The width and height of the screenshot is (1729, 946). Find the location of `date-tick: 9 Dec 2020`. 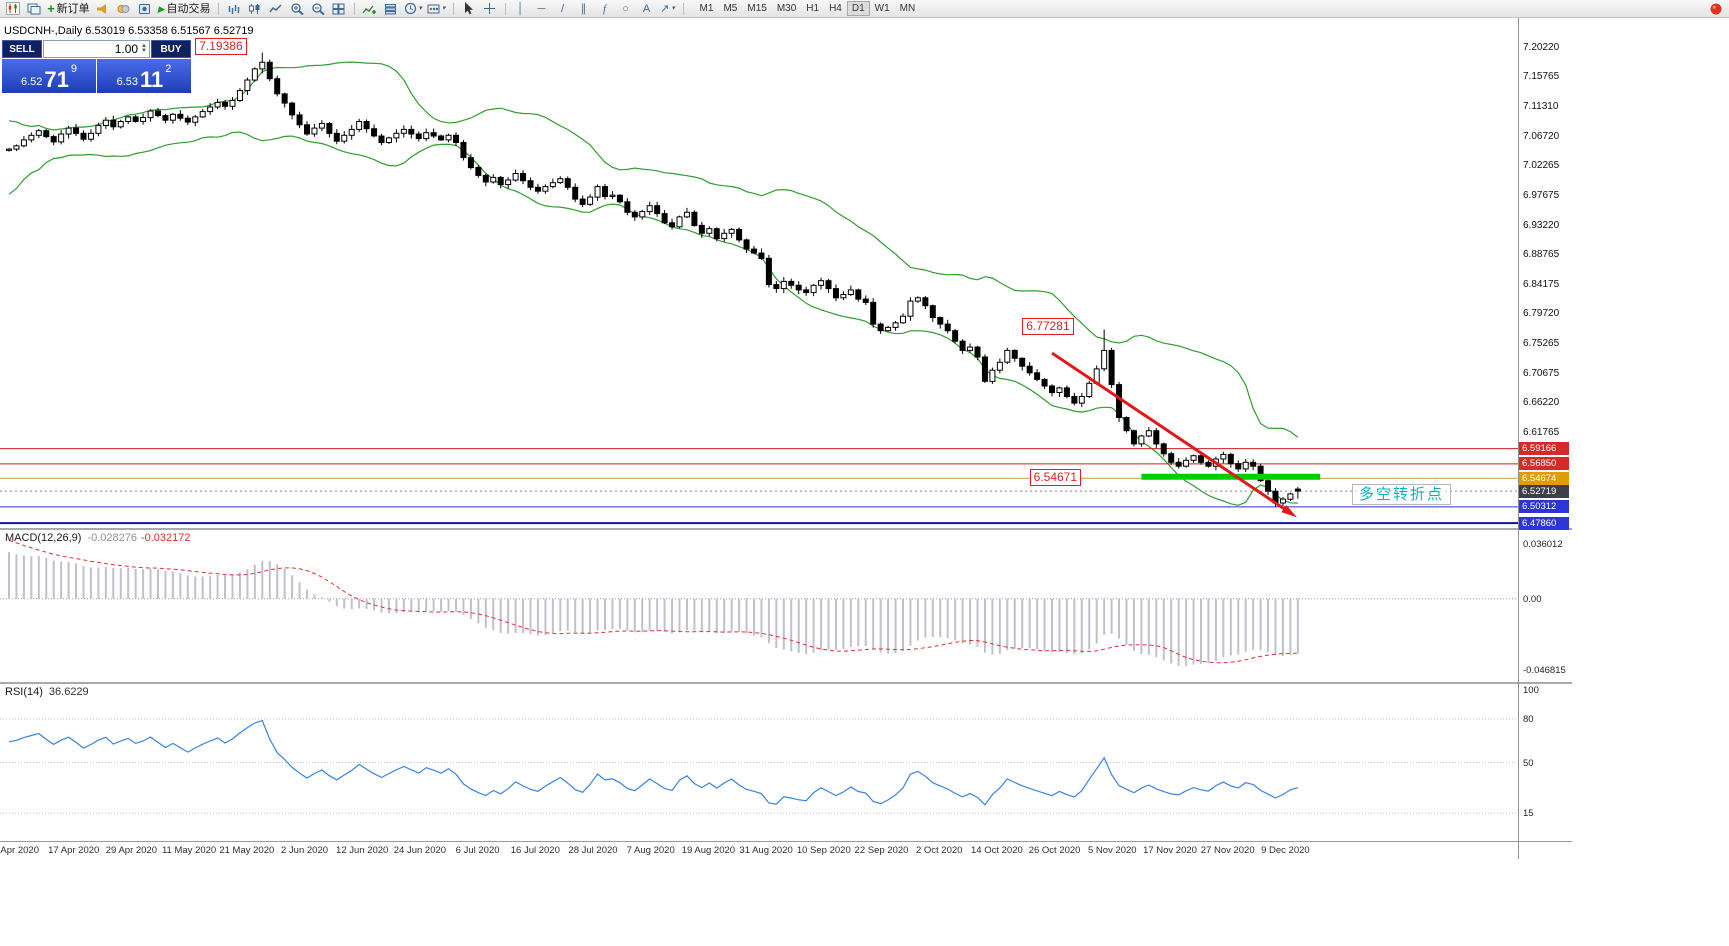

date-tick: 9 Dec 2020 is located at coordinates (1285, 850).